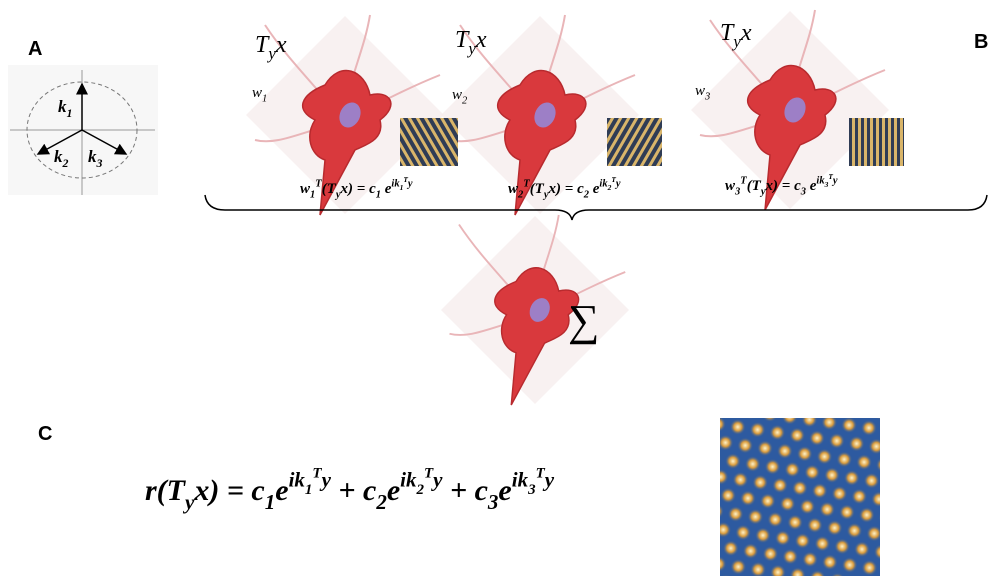 This screenshot has height=584, width=996. What do you see at coordinates (535, 310) in the screenshot?
I see `neuron` at bounding box center [535, 310].